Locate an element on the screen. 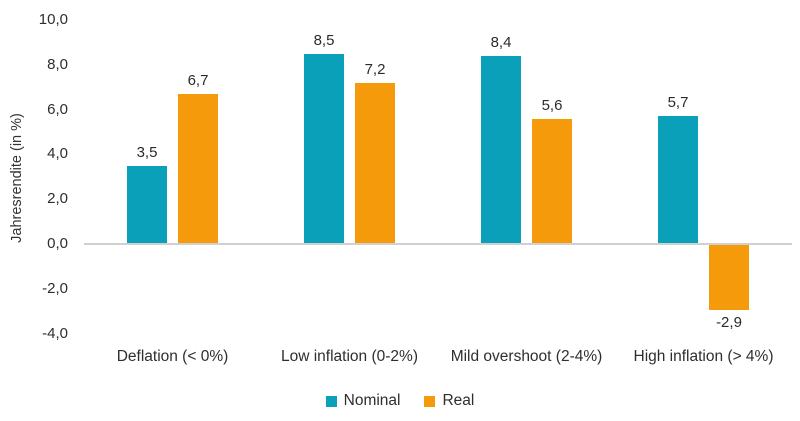 Image resolution: width=800 pixels, height=421 pixels. y-tick-label: 2,0 is located at coordinates (57, 199).